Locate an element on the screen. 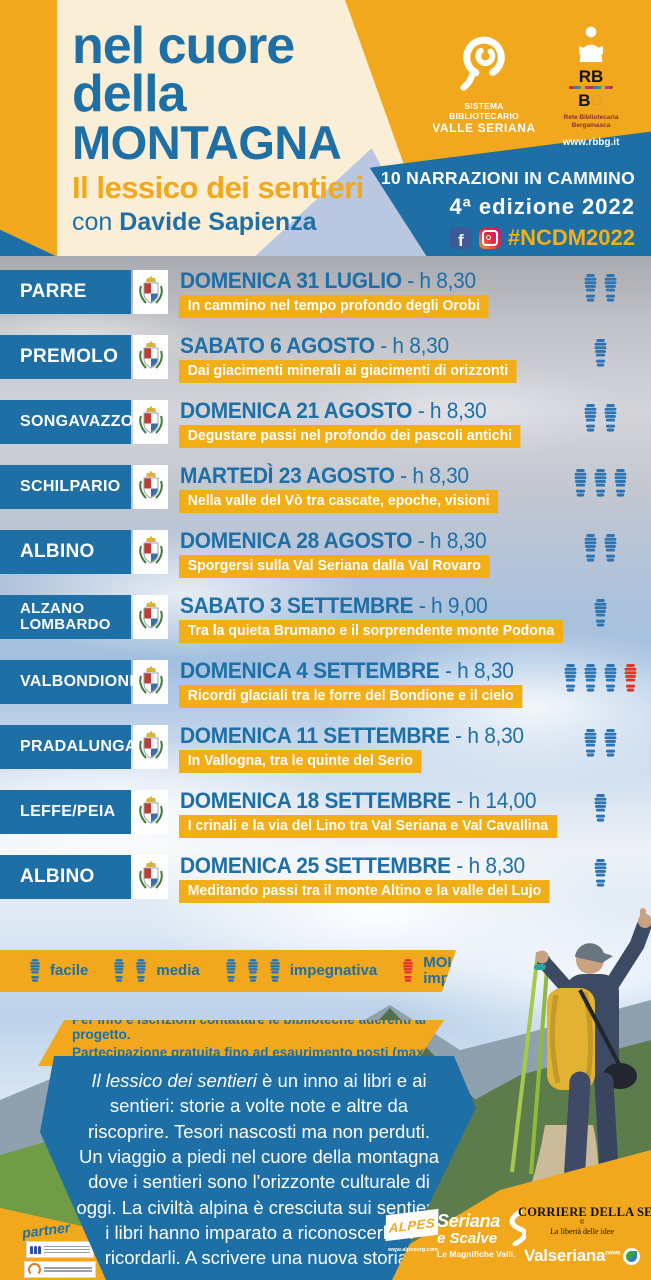 This screenshot has width=651, height=1280. event-location: ALBINO is located at coordinates (65, 877).